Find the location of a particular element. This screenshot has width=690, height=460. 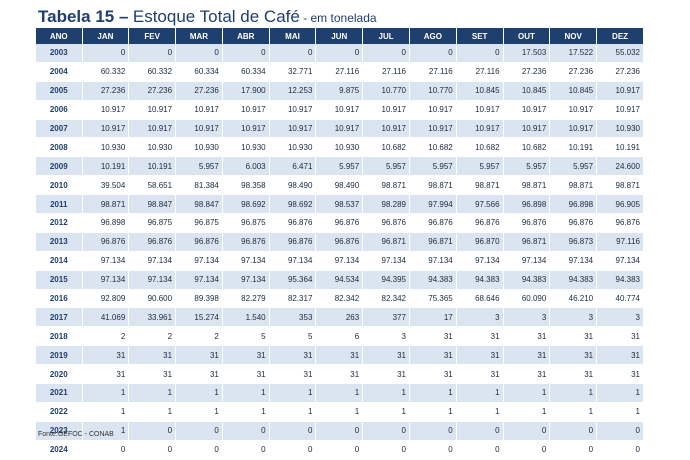

stock-cell: 60.332 is located at coordinates (152, 72).